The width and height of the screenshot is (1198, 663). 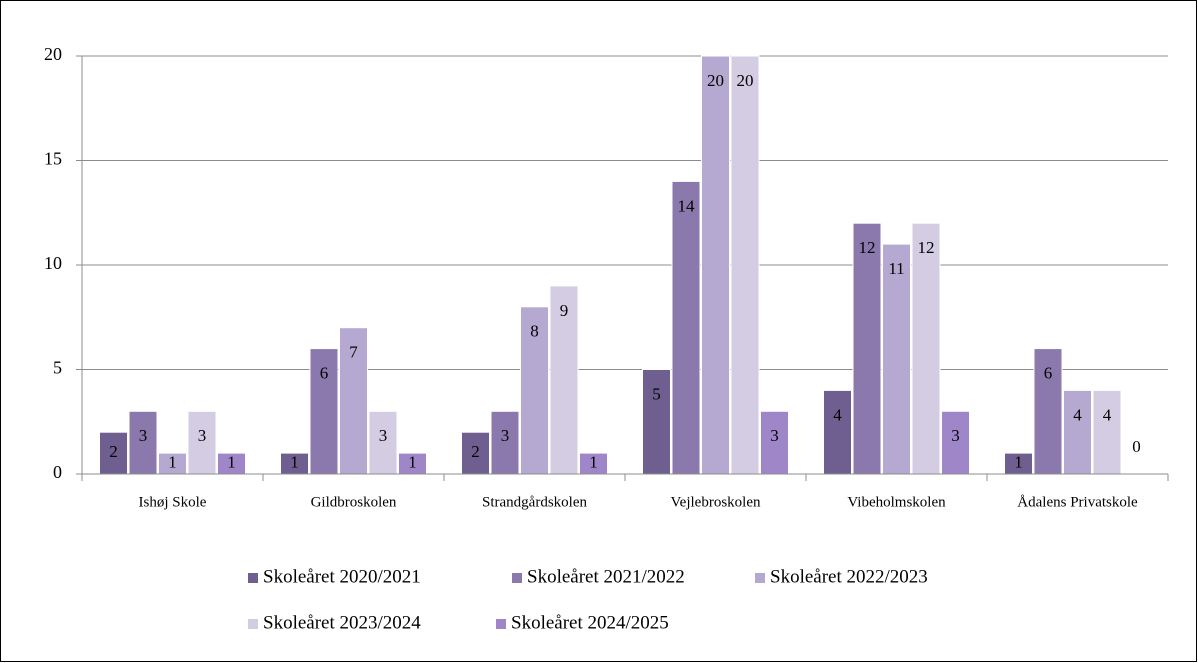 I want to click on legend-label: Skoleåret 2021/2022, so click(x=606, y=576).